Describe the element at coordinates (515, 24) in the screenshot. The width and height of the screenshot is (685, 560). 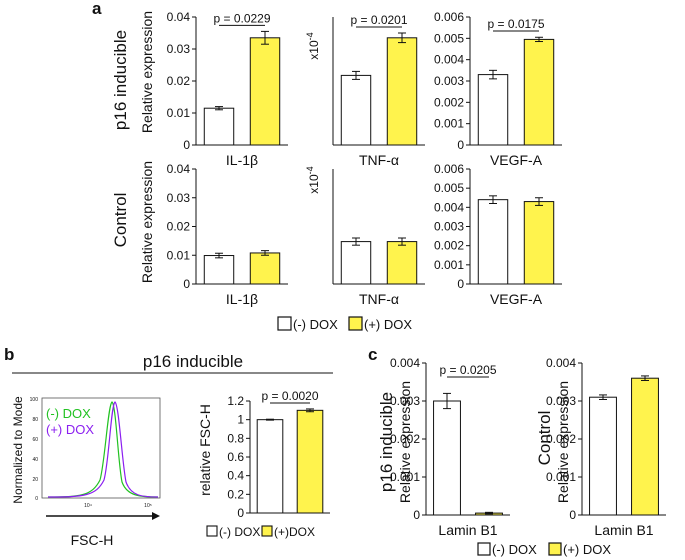
I see `p-value: p = 0.0175` at that location.